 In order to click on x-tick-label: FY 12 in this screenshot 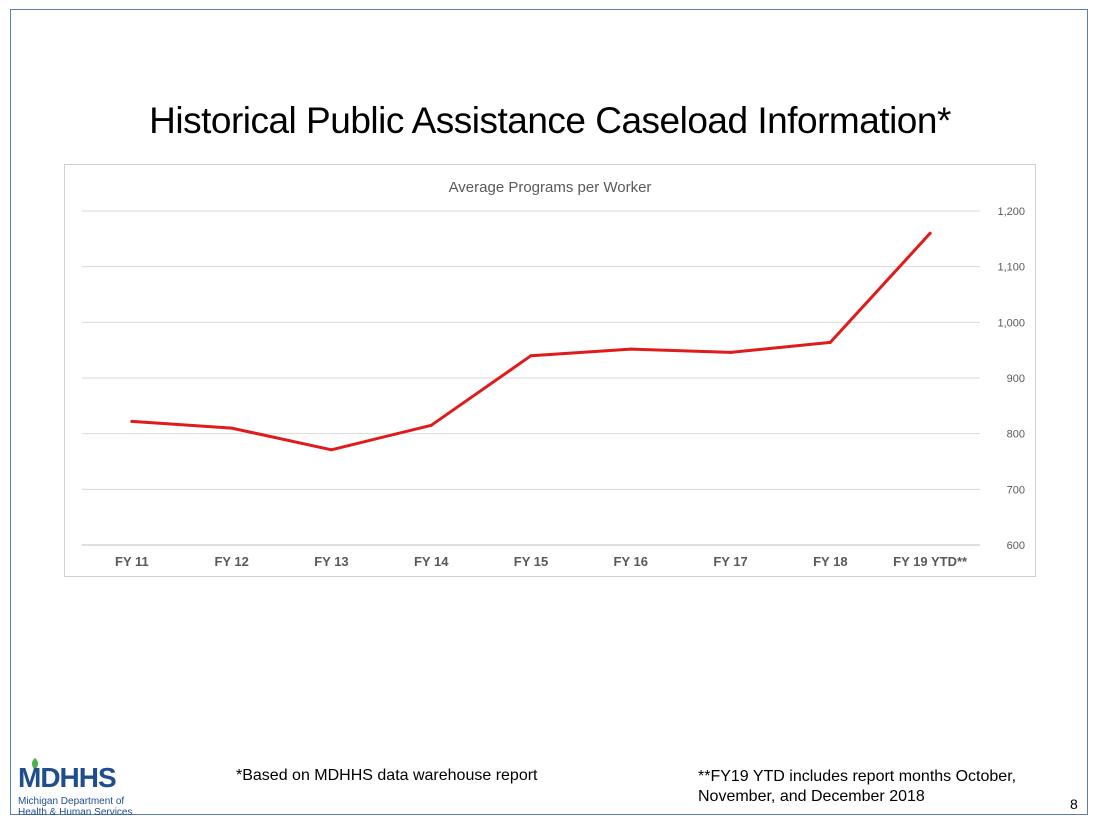, I will do `click(231, 561)`.